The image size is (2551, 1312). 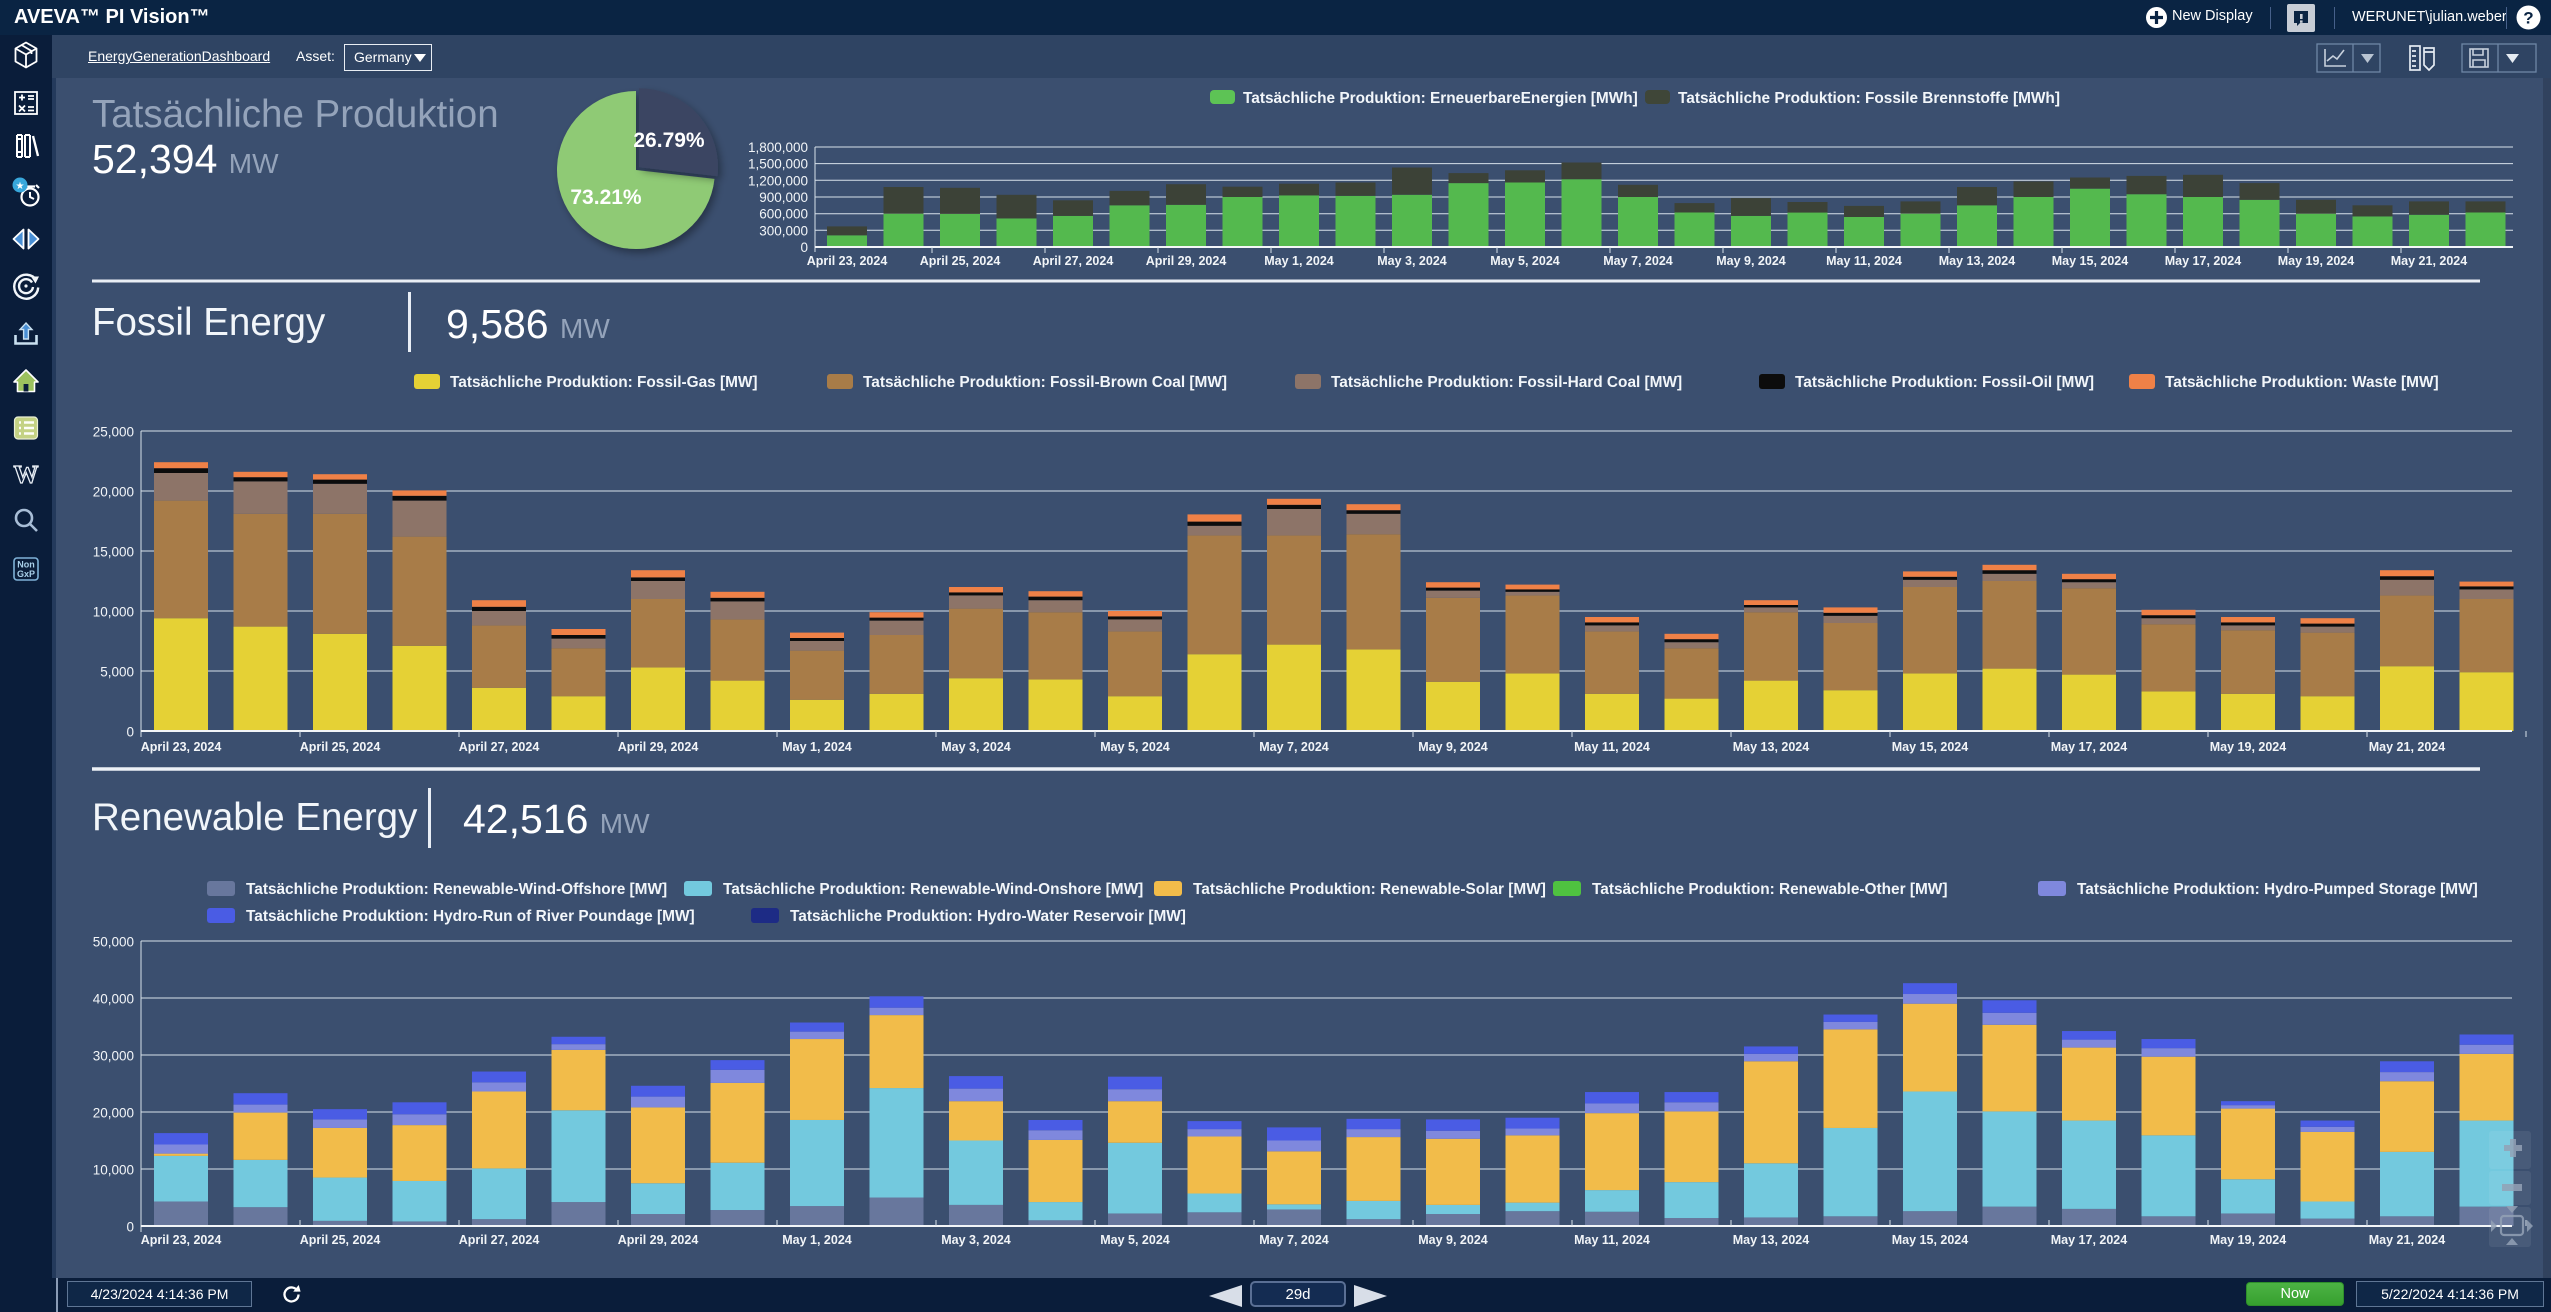 What do you see at coordinates (113, 552) in the screenshot?
I see `svg-text: 15,000` at bounding box center [113, 552].